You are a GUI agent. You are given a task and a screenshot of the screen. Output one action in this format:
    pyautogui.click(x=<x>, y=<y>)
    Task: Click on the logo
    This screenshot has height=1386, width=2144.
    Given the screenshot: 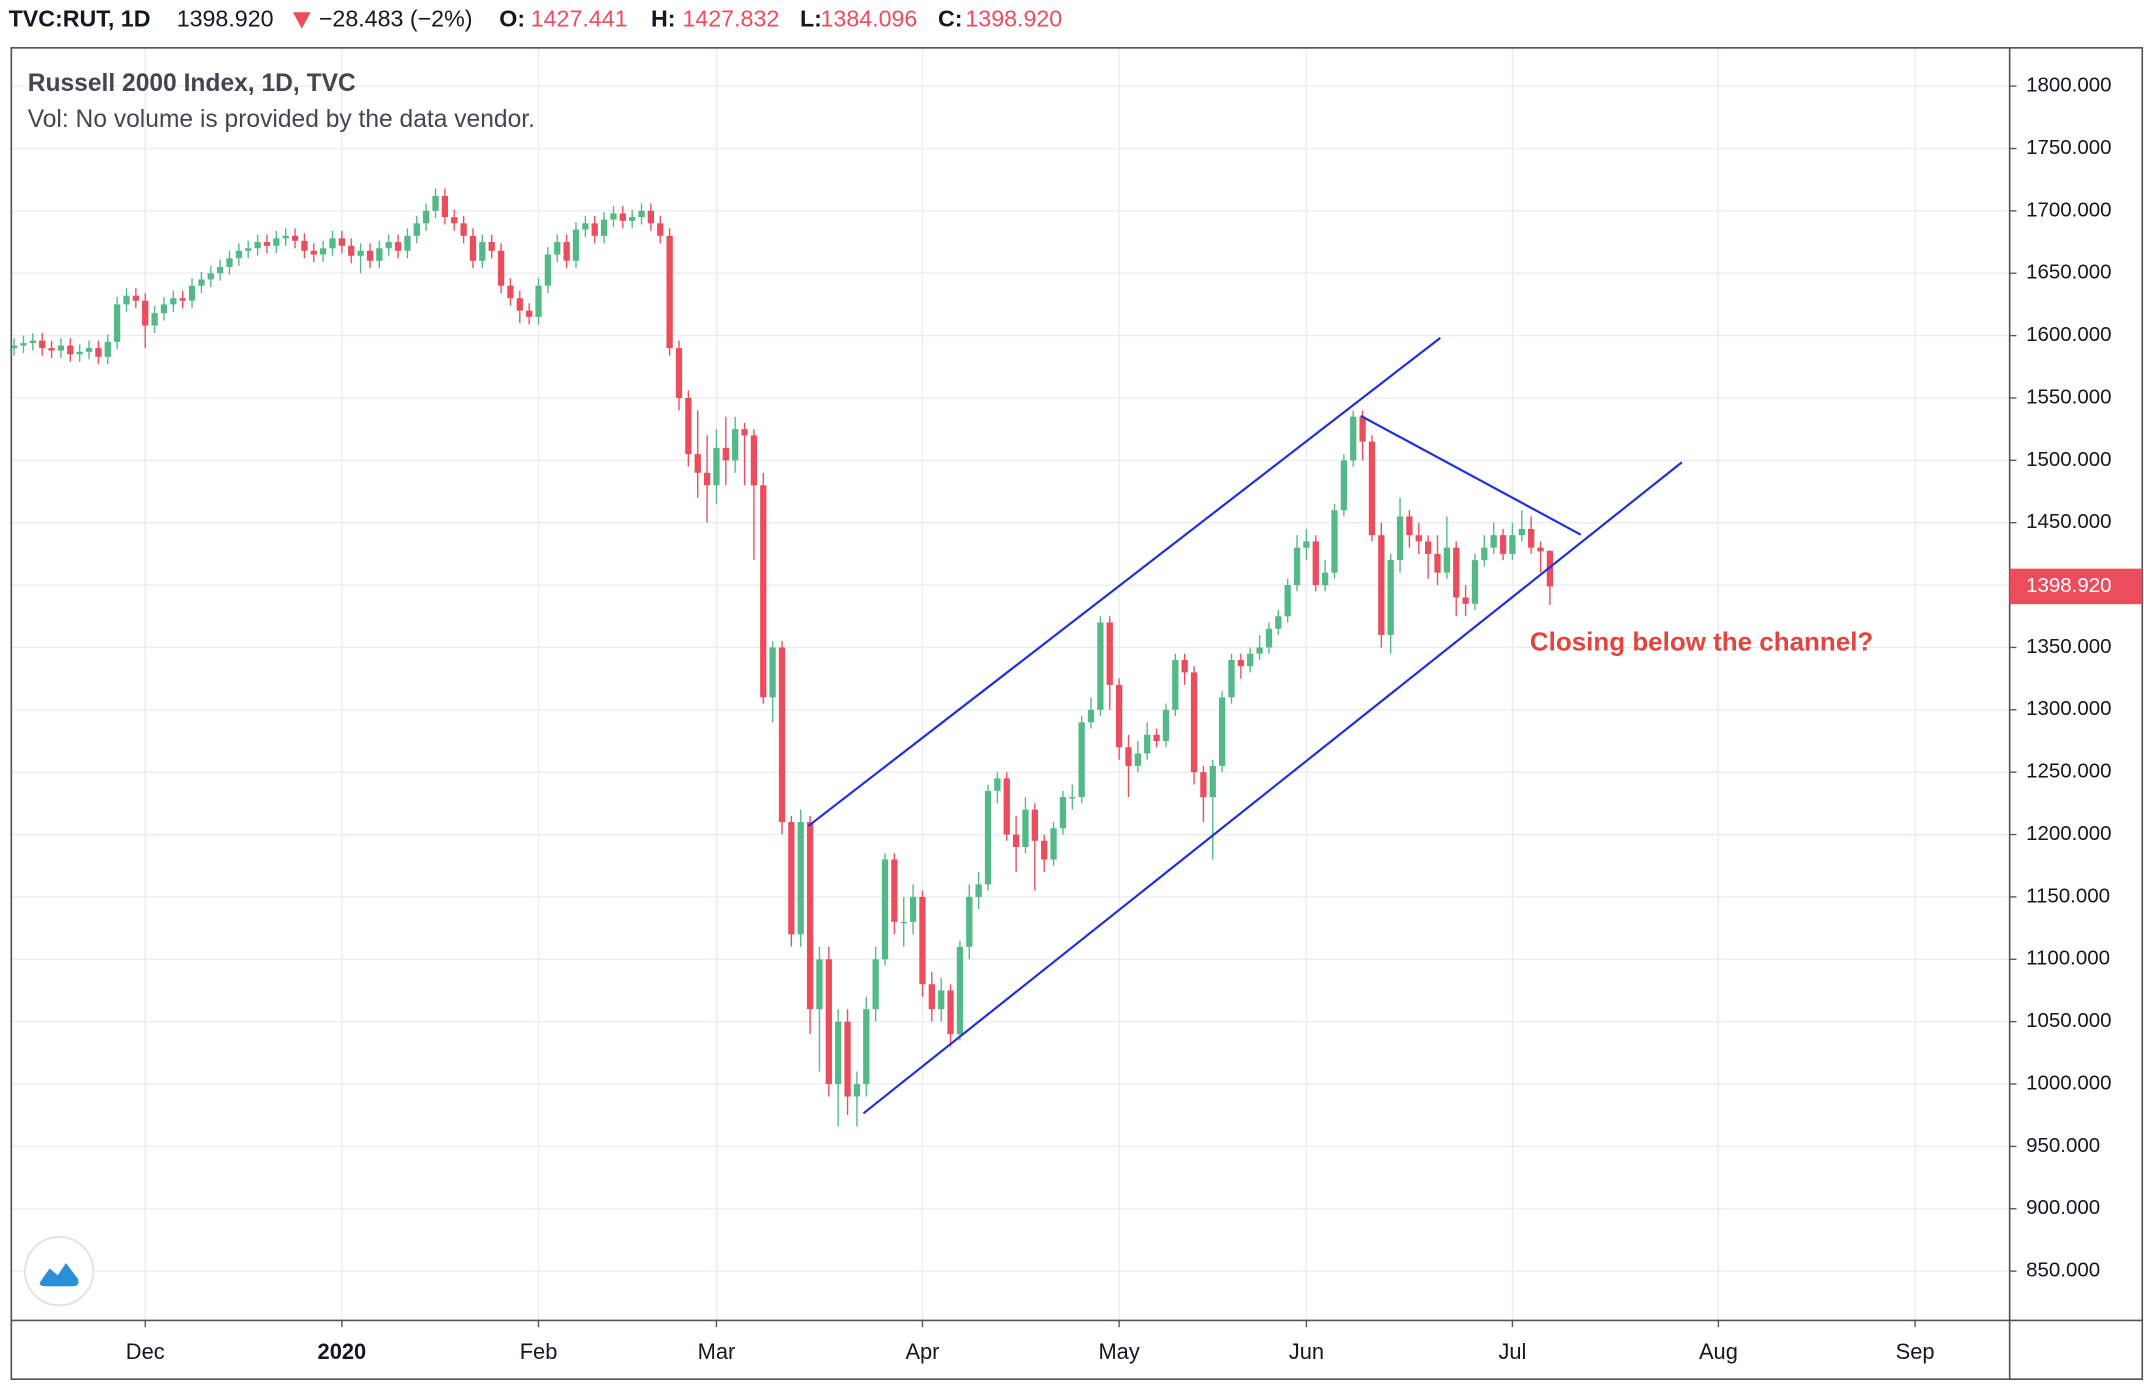 What is the action you would take?
    pyautogui.click(x=59, y=1271)
    